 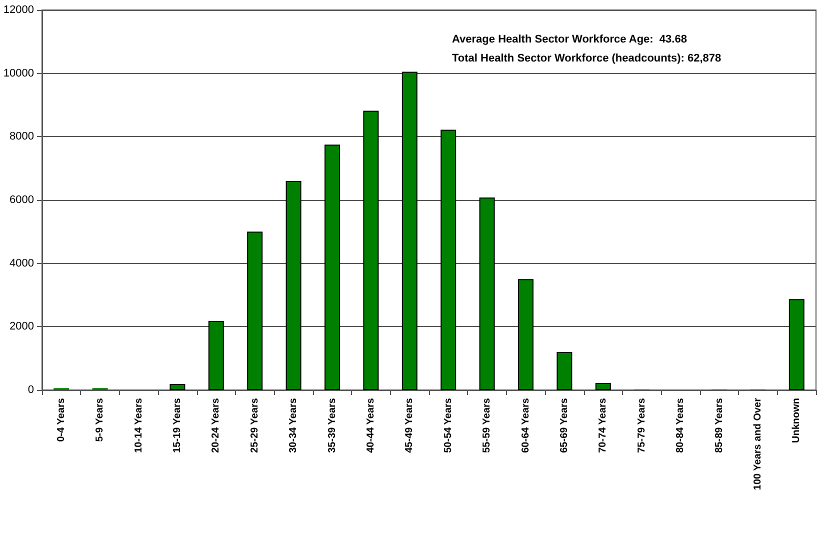 What do you see at coordinates (31, 390) in the screenshot?
I see `y-tick-label: 0` at bounding box center [31, 390].